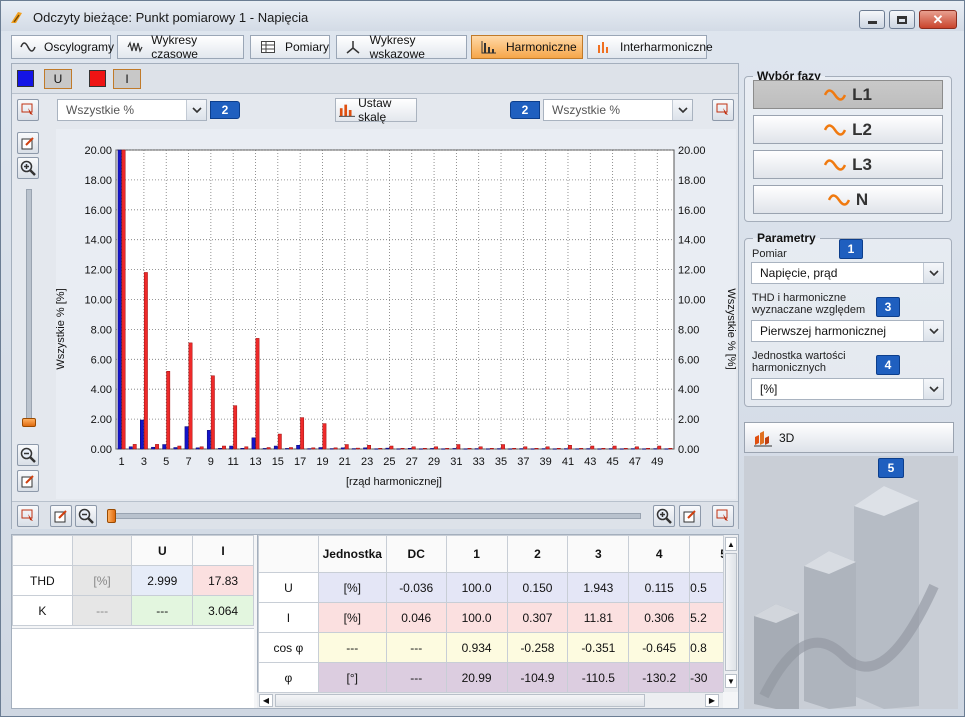 This screenshot has height=717, width=965. I want to click on harmonic-unit-combo: [%], so click(847, 389).